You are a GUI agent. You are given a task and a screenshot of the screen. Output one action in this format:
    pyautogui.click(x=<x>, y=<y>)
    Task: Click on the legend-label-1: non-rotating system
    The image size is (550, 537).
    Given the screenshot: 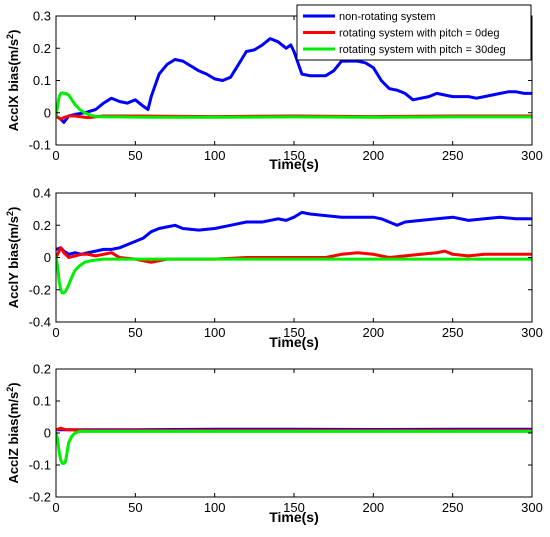 What is the action you would take?
    pyautogui.click(x=387, y=17)
    